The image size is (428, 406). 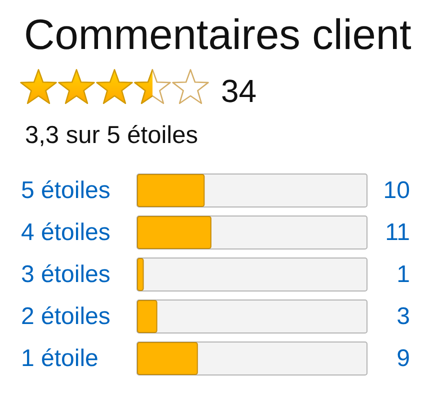 I want to click on text: 34, so click(x=239, y=91).